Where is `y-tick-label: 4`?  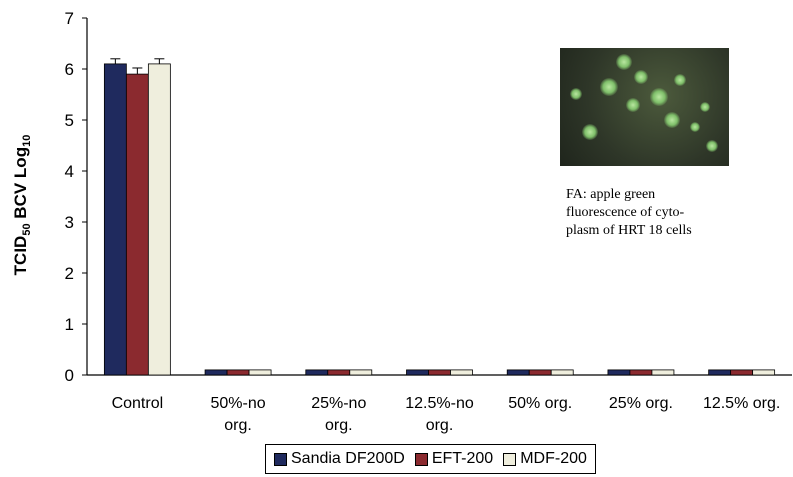 y-tick-label: 4 is located at coordinates (69, 171).